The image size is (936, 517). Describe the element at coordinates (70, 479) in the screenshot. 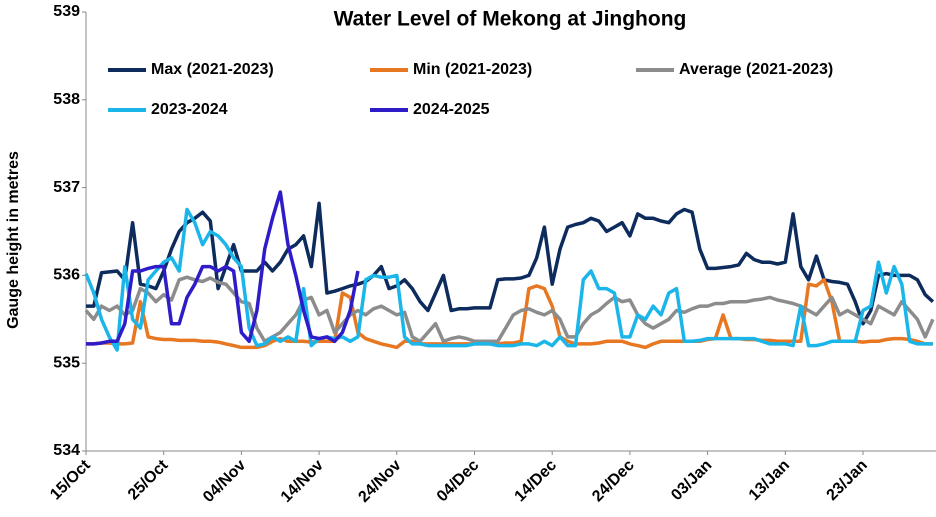

I see `x-tick-label: 15/Oct` at that location.